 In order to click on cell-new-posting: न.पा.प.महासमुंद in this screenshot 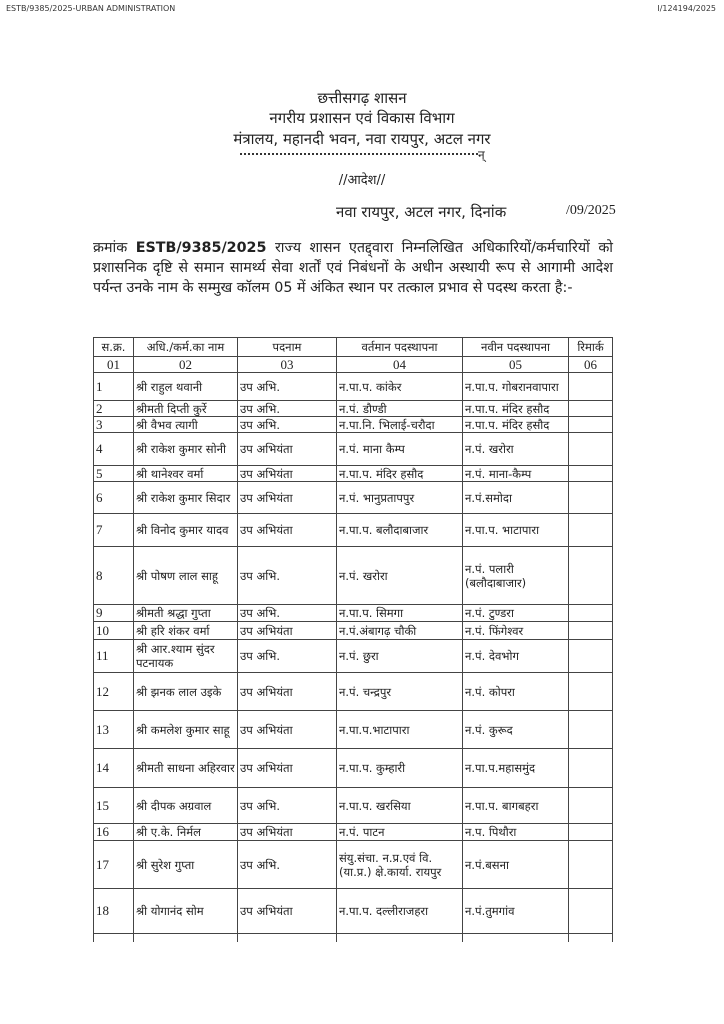, I will do `click(515, 768)`.